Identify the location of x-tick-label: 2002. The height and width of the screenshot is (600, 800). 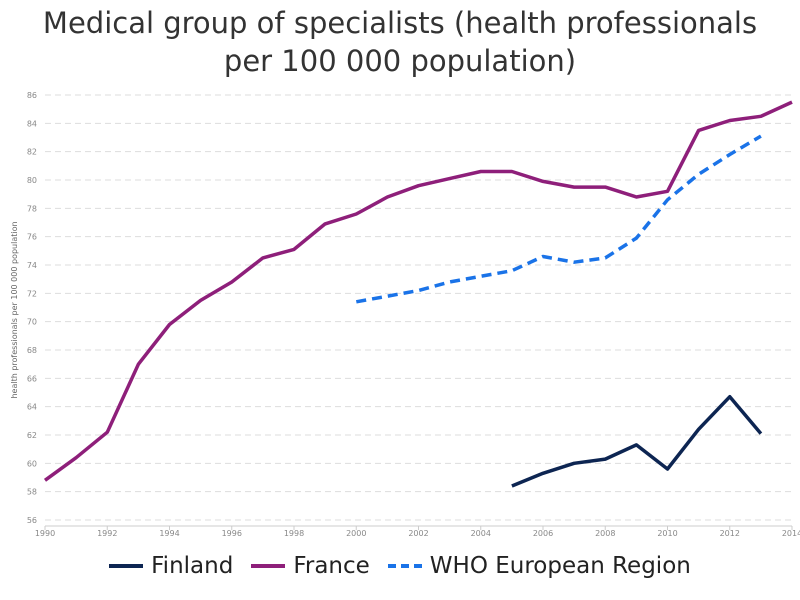
(418, 533).